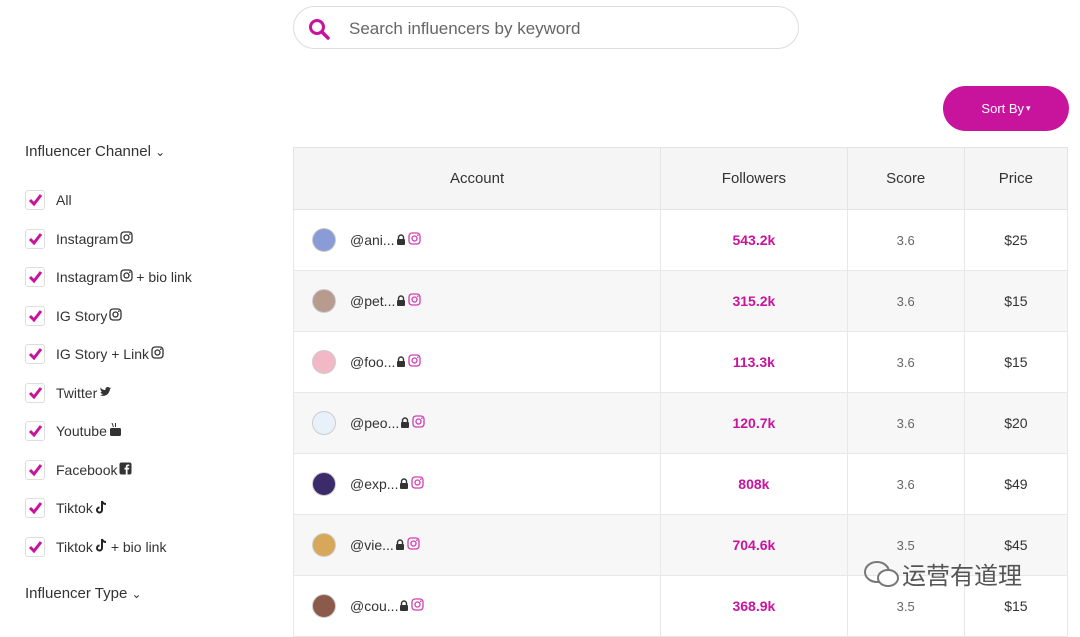 Image resolution: width=1080 pixels, height=637 pixels. What do you see at coordinates (754, 178) in the screenshot?
I see `column-header: Followers` at bounding box center [754, 178].